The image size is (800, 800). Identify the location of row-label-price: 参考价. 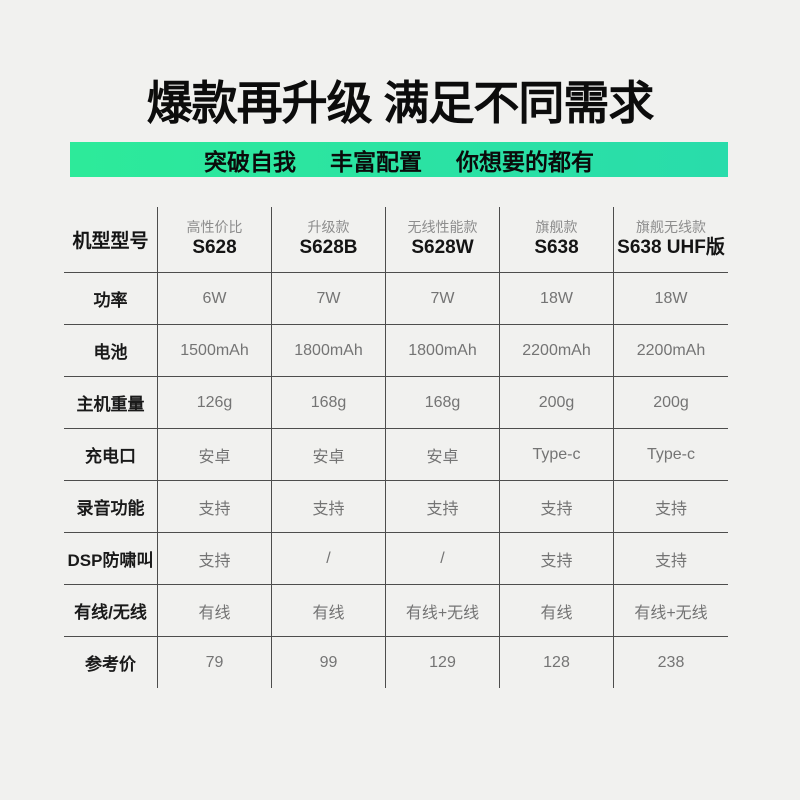
(111, 662).